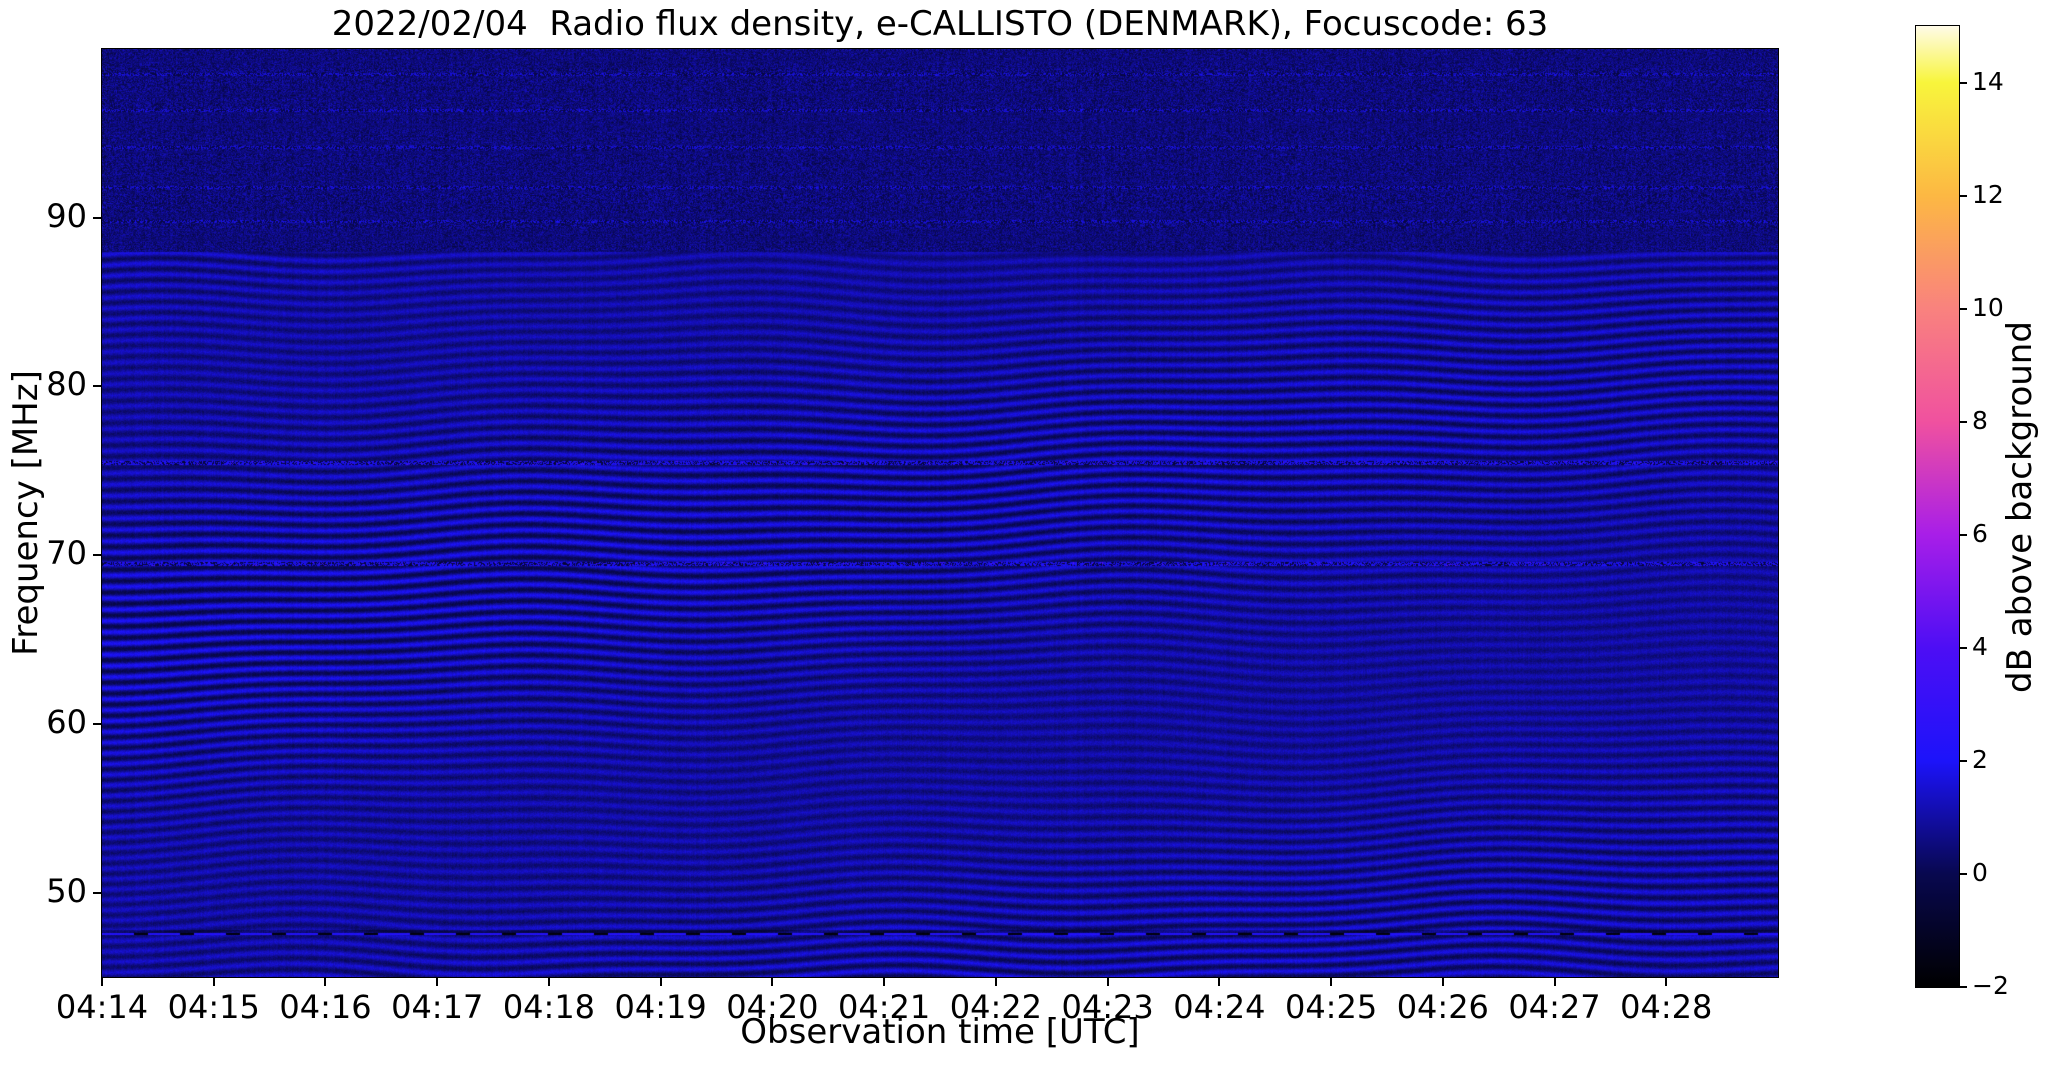 This screenshot has height=1067, width=2047. What do you see at coordinates (66, 721) in the screenshot?
I see `y-tick-label: 60` at bounding box center [66, 721].